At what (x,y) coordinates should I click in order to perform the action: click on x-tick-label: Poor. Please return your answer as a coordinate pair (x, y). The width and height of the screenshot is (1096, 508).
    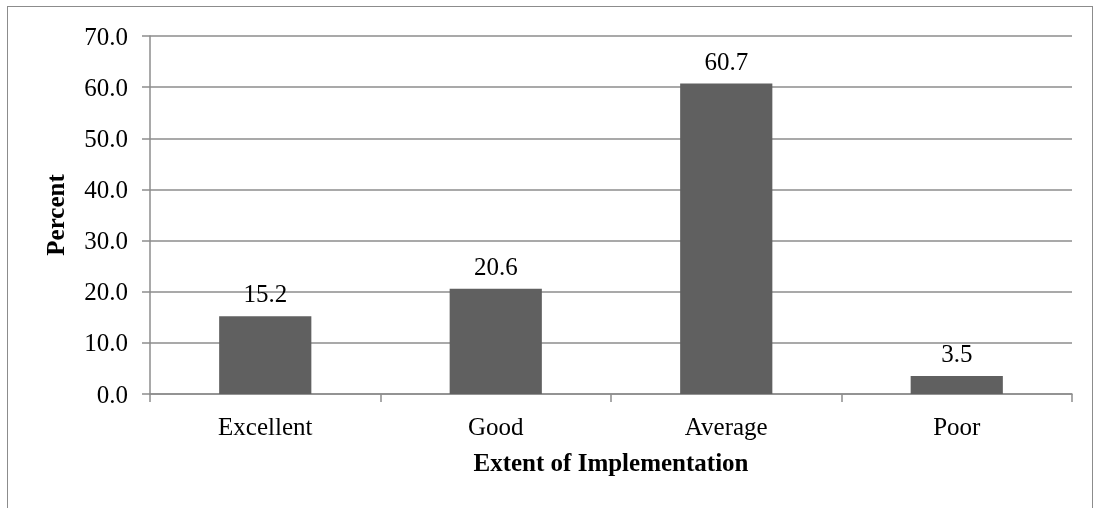
    Looking at the image, I should click on (957, 426).